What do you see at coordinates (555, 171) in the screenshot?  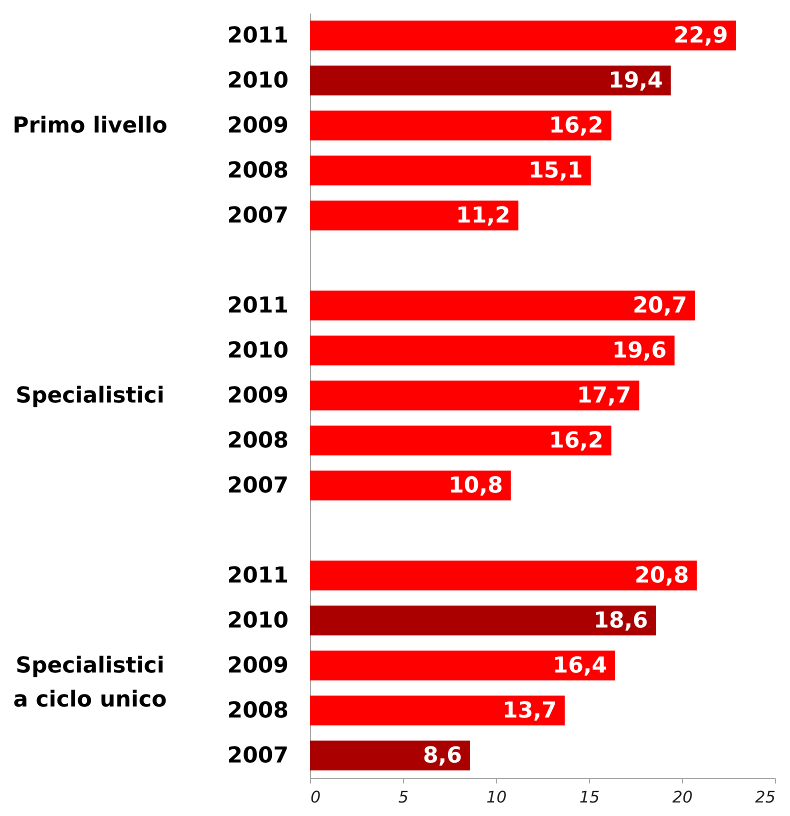 I see `data-label: 15,1` at bounding box center [555, 171].